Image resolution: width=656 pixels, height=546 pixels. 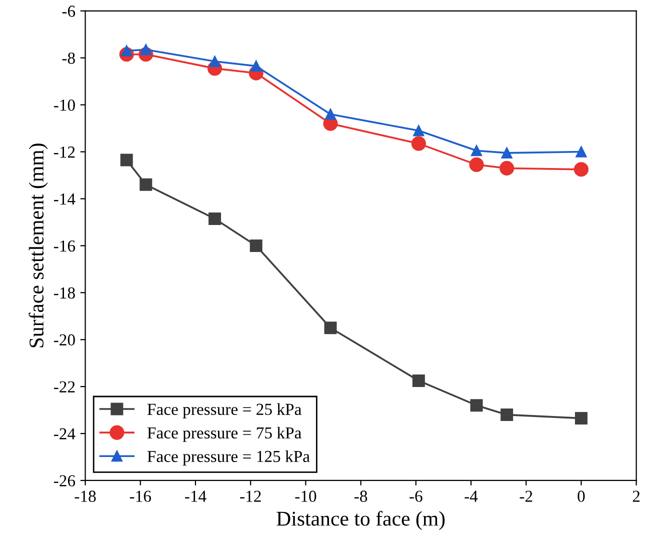 What do you see at coordinates (361, 496) in the screenshot?
I see `x-tick-label: -8` at bounding box center [361, 496].